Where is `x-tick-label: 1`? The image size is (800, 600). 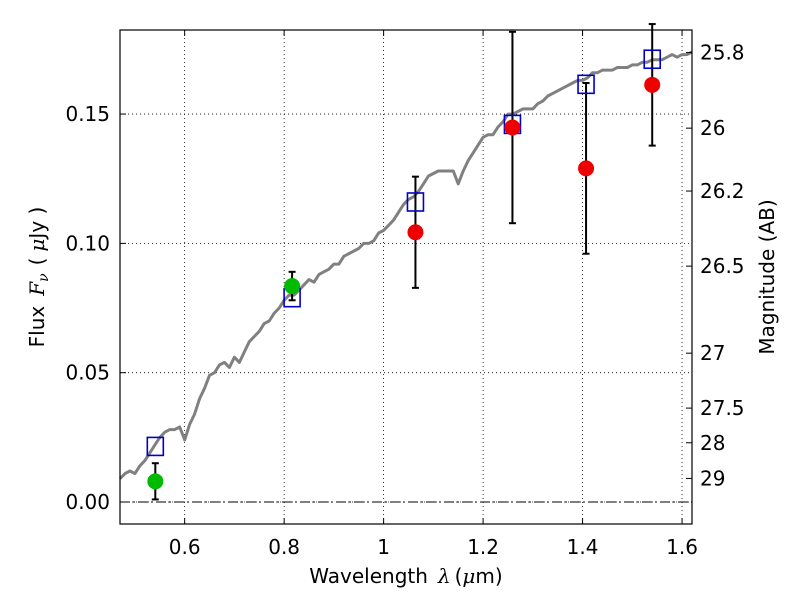 x-tick-label: 1 is located at coordinates (383, 547).